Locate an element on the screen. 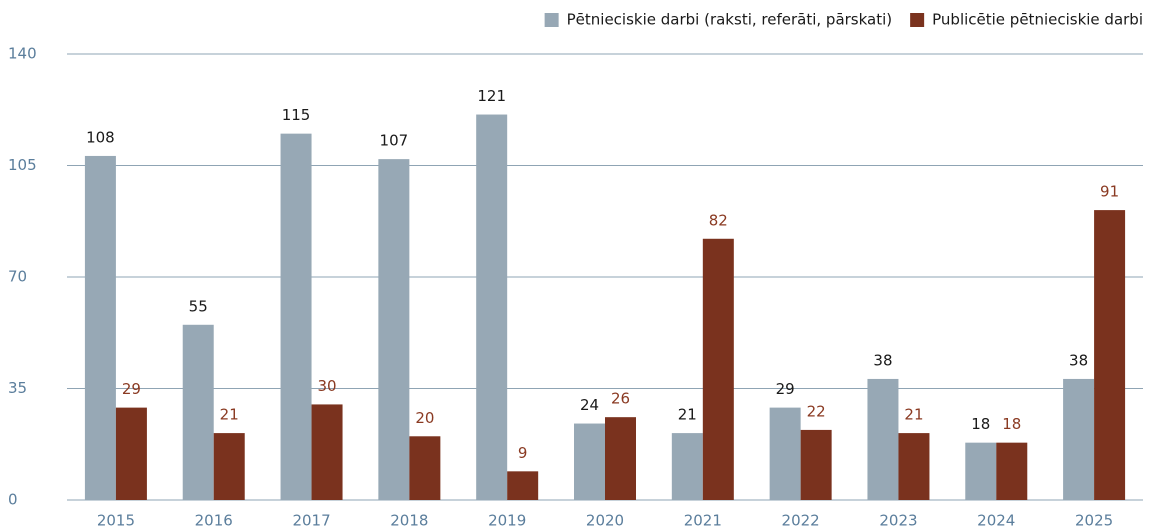  value-label: 9 is located at coordinates (523, 453).